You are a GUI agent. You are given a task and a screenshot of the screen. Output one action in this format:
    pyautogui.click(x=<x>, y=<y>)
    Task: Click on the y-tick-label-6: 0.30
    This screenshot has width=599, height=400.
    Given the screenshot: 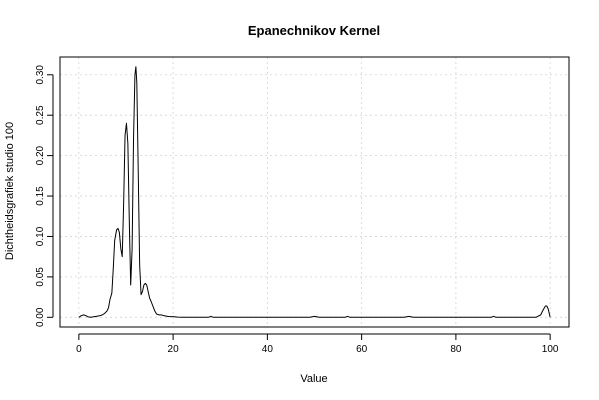 What is the action you would take?
    pyautogui.click(x=40, y=75)
    